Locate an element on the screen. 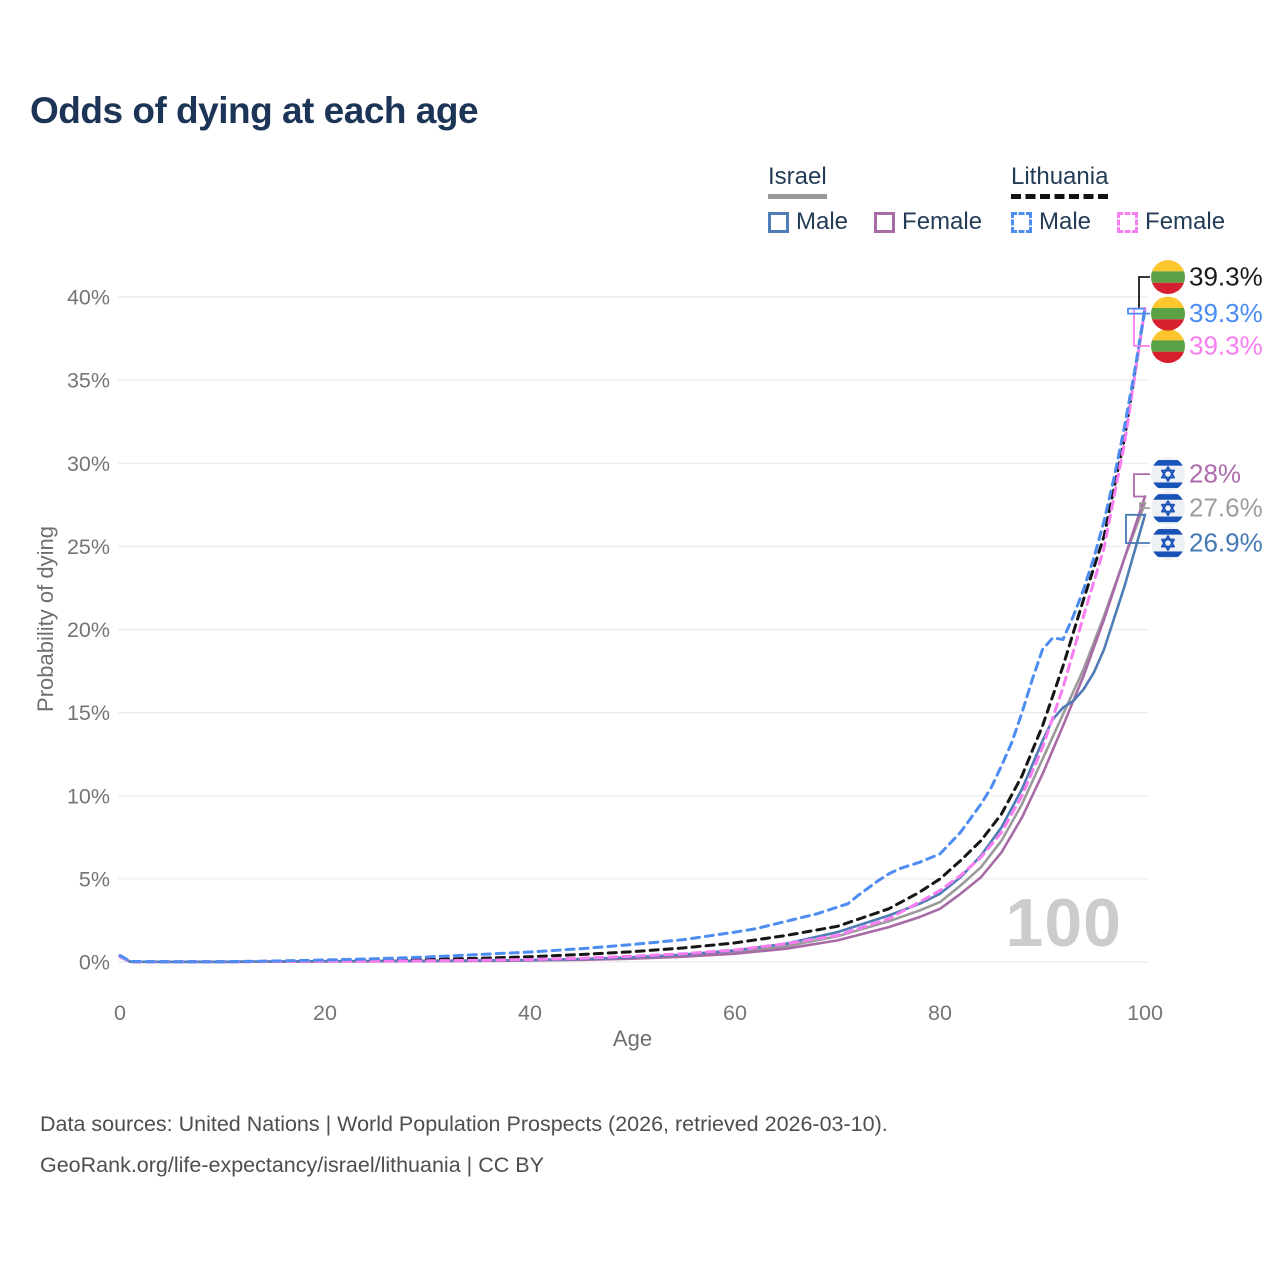 The width and height of the screenshot is (1280, 1285). y-tick-label: 5% is located at coordinates (94, 879).